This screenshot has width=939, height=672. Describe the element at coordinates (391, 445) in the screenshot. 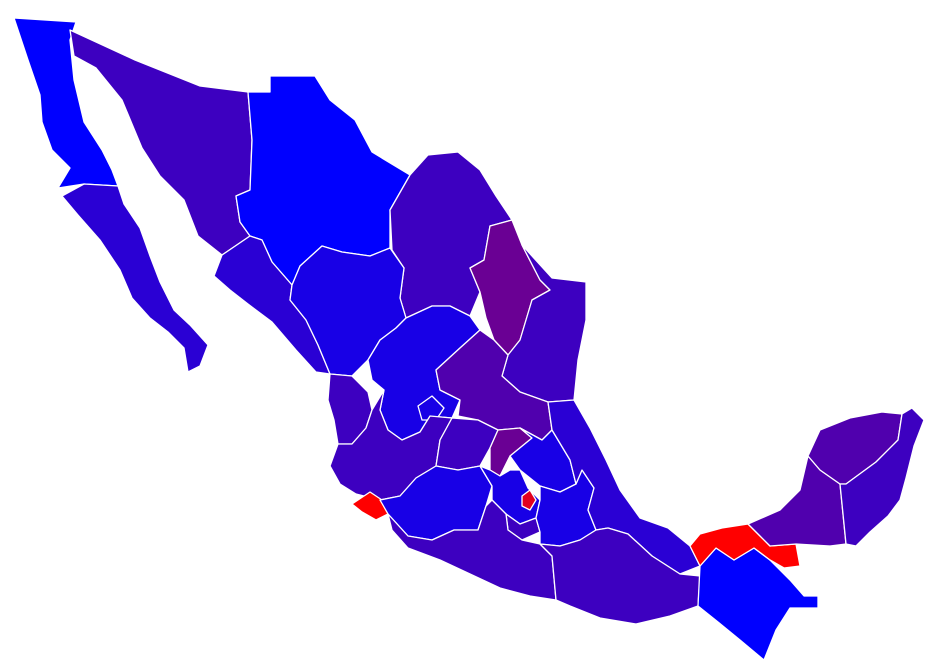

I see `state-jalisco` at that location.